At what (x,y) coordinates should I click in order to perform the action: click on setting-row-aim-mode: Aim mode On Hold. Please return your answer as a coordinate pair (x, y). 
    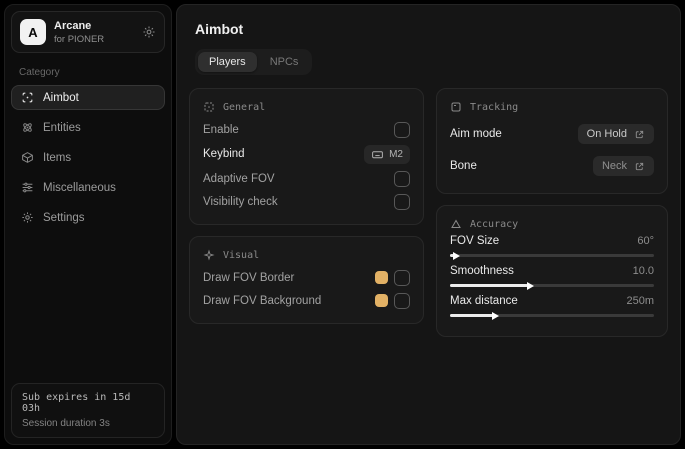
    Looking at the image, I should click on (552, 134).